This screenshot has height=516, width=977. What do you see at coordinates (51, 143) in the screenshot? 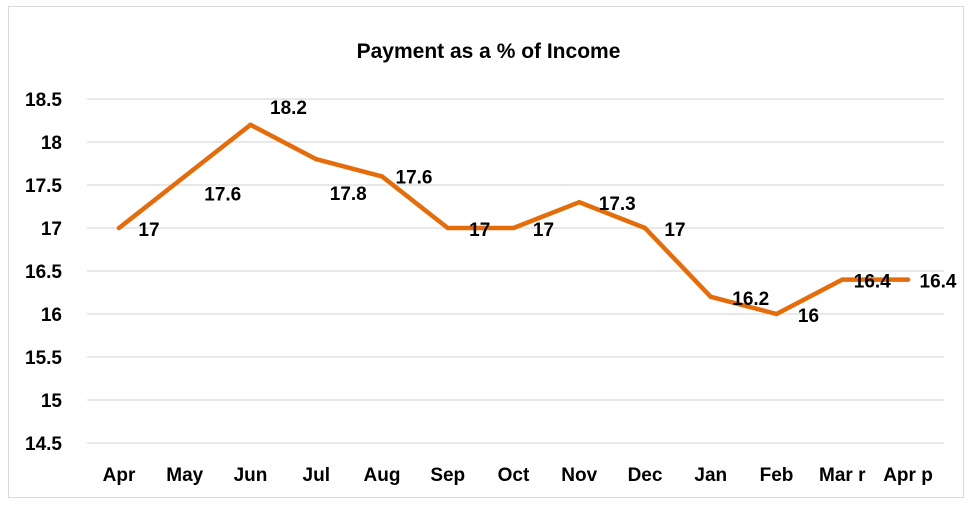
I see `y-tick-label: 18` at bounding box center [51, 143].